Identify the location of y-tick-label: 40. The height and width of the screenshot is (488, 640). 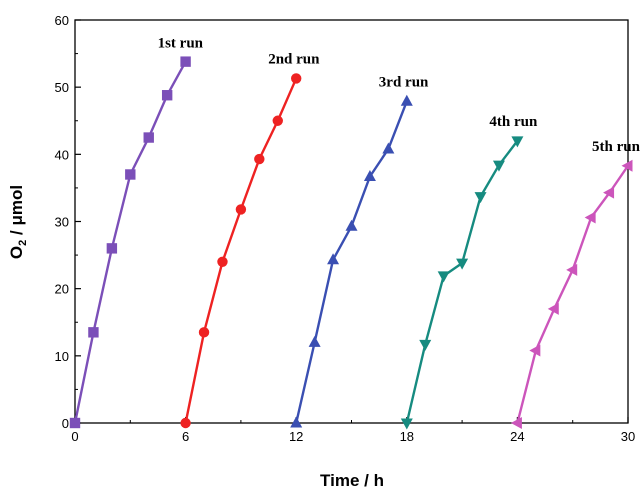
(62, 154).